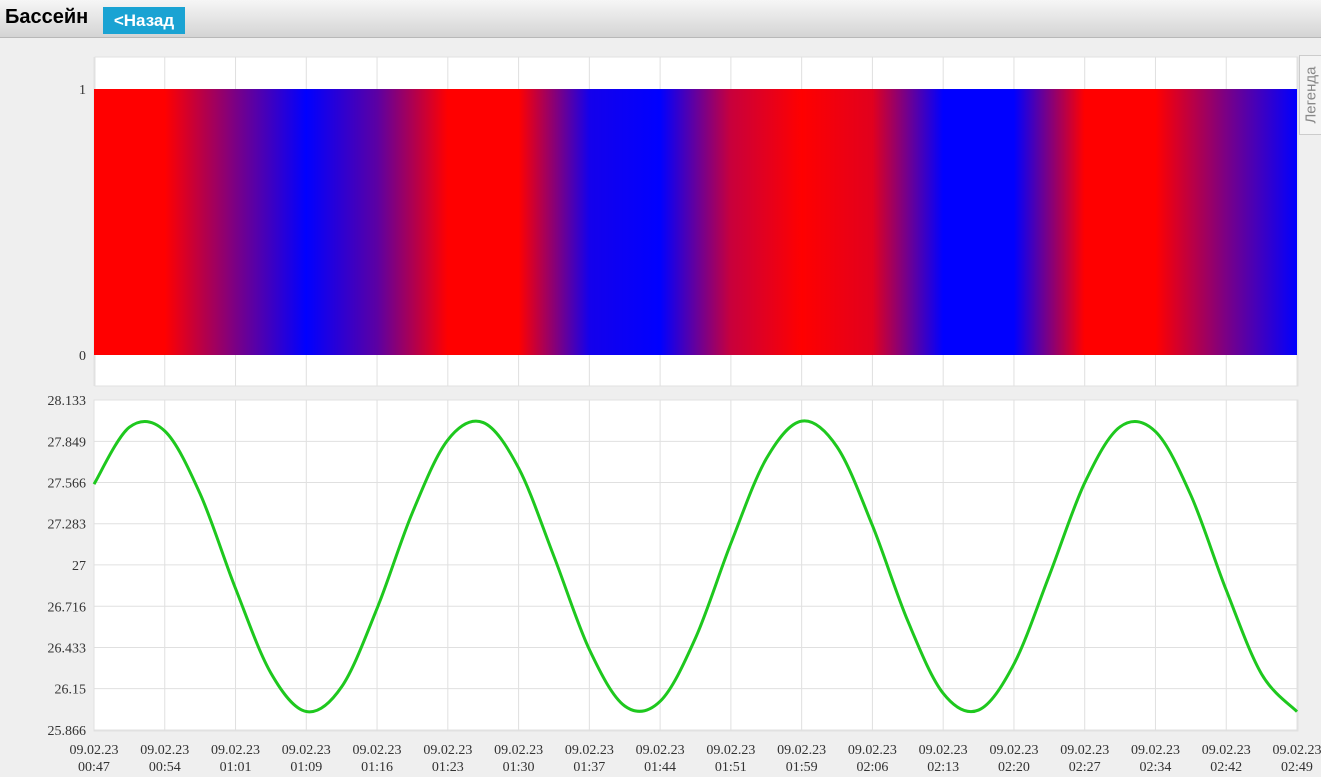 This screenshot has height=777, width=1321. What do you see at coordinates (67, 401) in the screenshot?
I see `y-tick-label: 28.133` at bounding box center [67, 401].